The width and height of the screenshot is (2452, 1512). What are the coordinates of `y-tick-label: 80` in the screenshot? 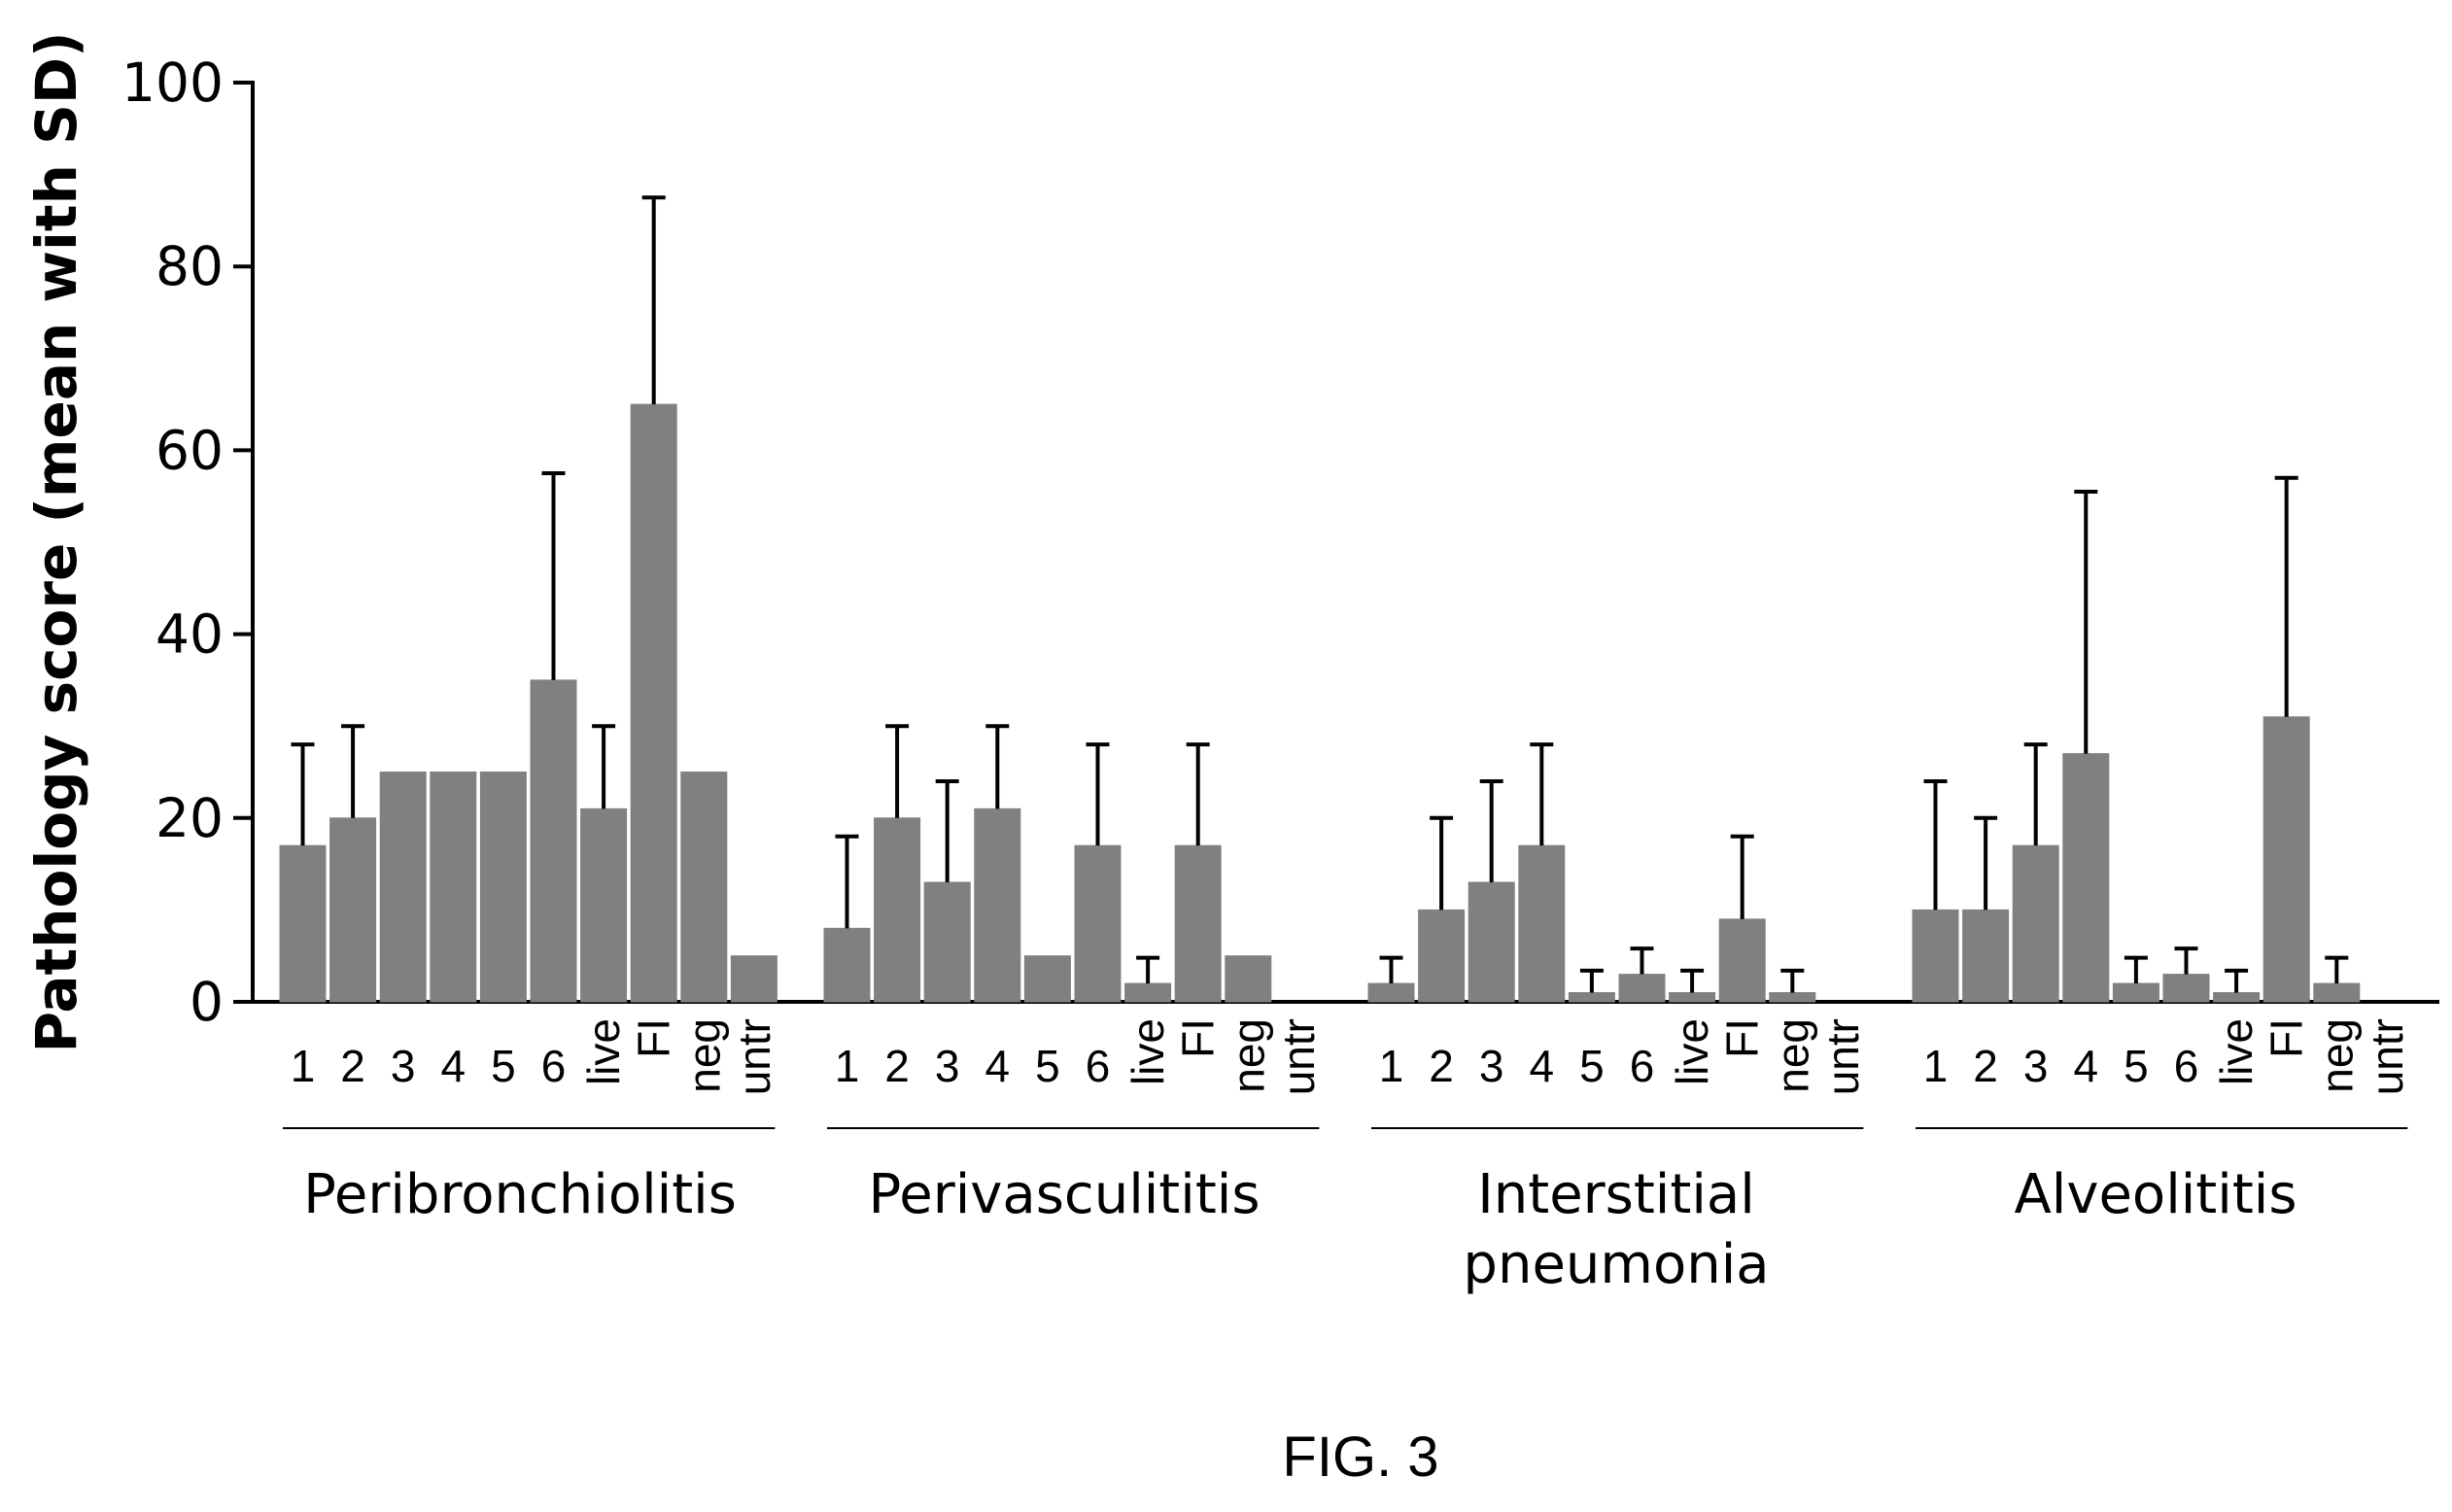 It's located at (189, 266).